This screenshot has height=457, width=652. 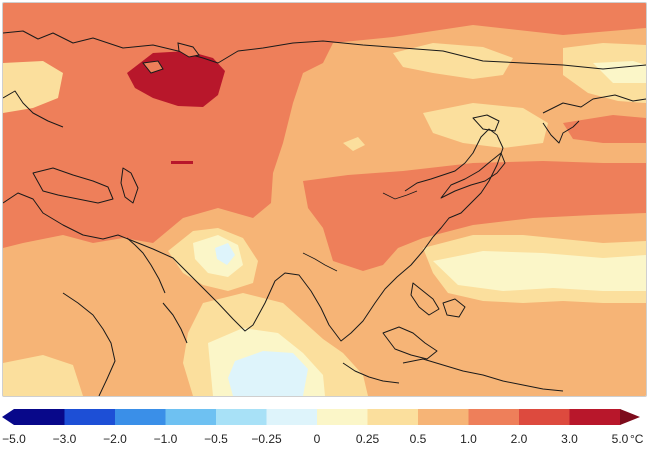 What do you see at coordinates (637, 439) in the screenshot?
I see `legend-unit: °C` at bounding box center [637, 439].